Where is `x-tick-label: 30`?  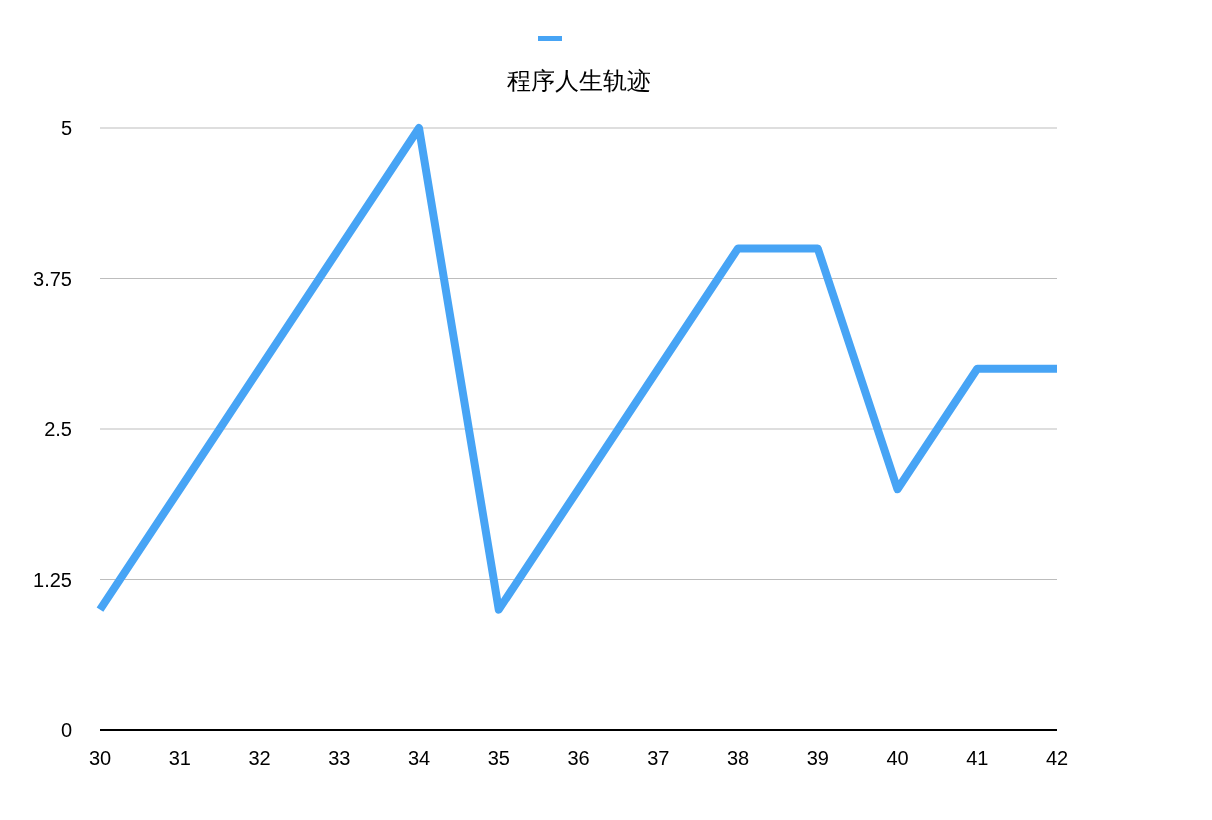 x-tick-label: 30 is located at coordinates (100, 758).